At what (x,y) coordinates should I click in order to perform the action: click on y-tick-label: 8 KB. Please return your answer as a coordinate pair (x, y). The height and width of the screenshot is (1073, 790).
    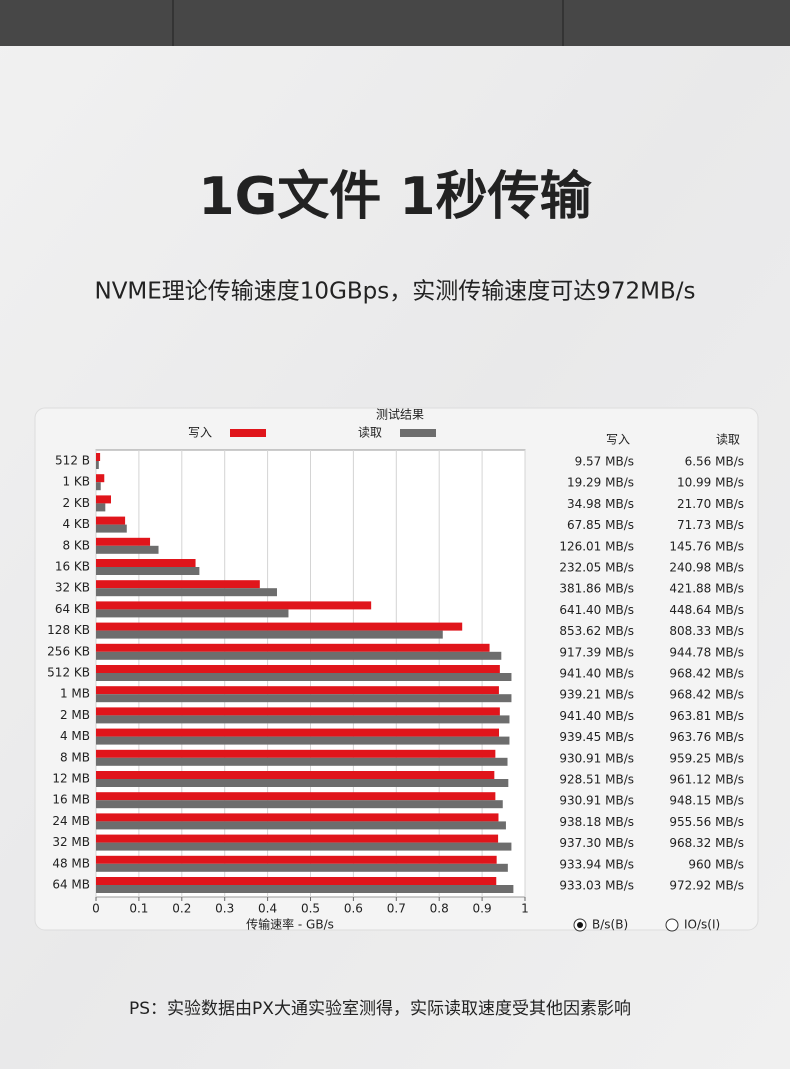
    Looking at the image, I should click on (76, 545).